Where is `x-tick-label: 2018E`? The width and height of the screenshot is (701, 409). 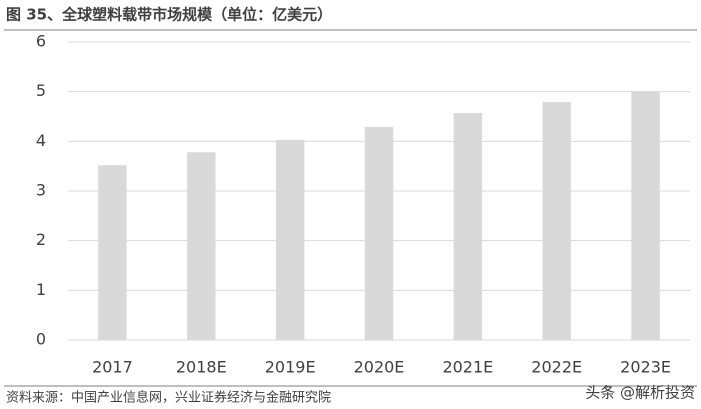
x-tick-label: 2018E is located at coordinates (201, 367).